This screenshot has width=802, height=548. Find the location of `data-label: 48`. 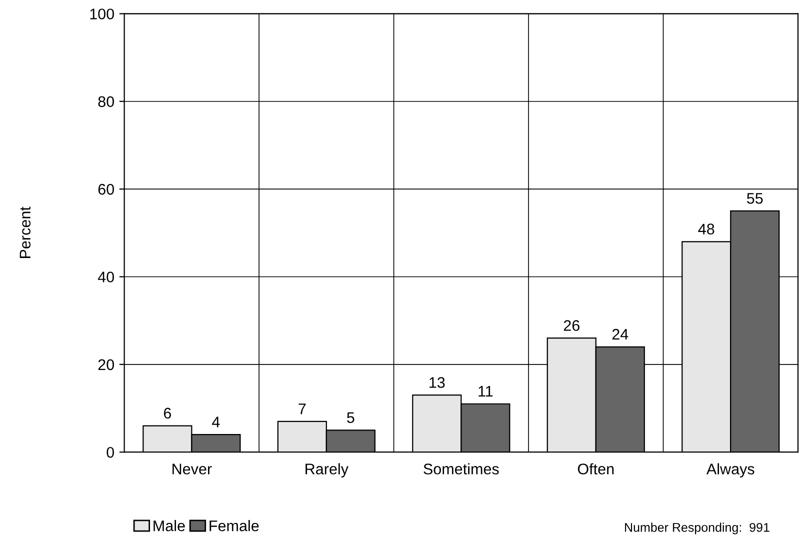

data-label: 48 is located at coordinates (706, 229).